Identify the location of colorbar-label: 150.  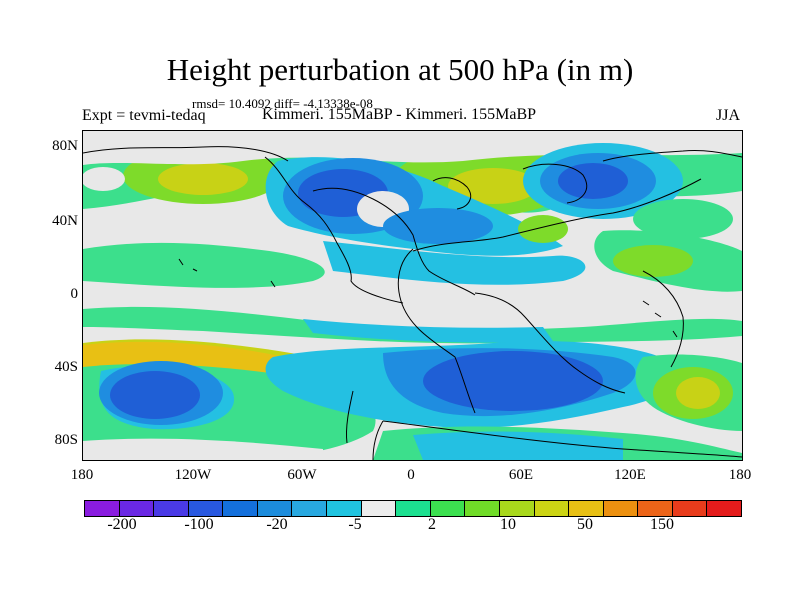
(662, 524).